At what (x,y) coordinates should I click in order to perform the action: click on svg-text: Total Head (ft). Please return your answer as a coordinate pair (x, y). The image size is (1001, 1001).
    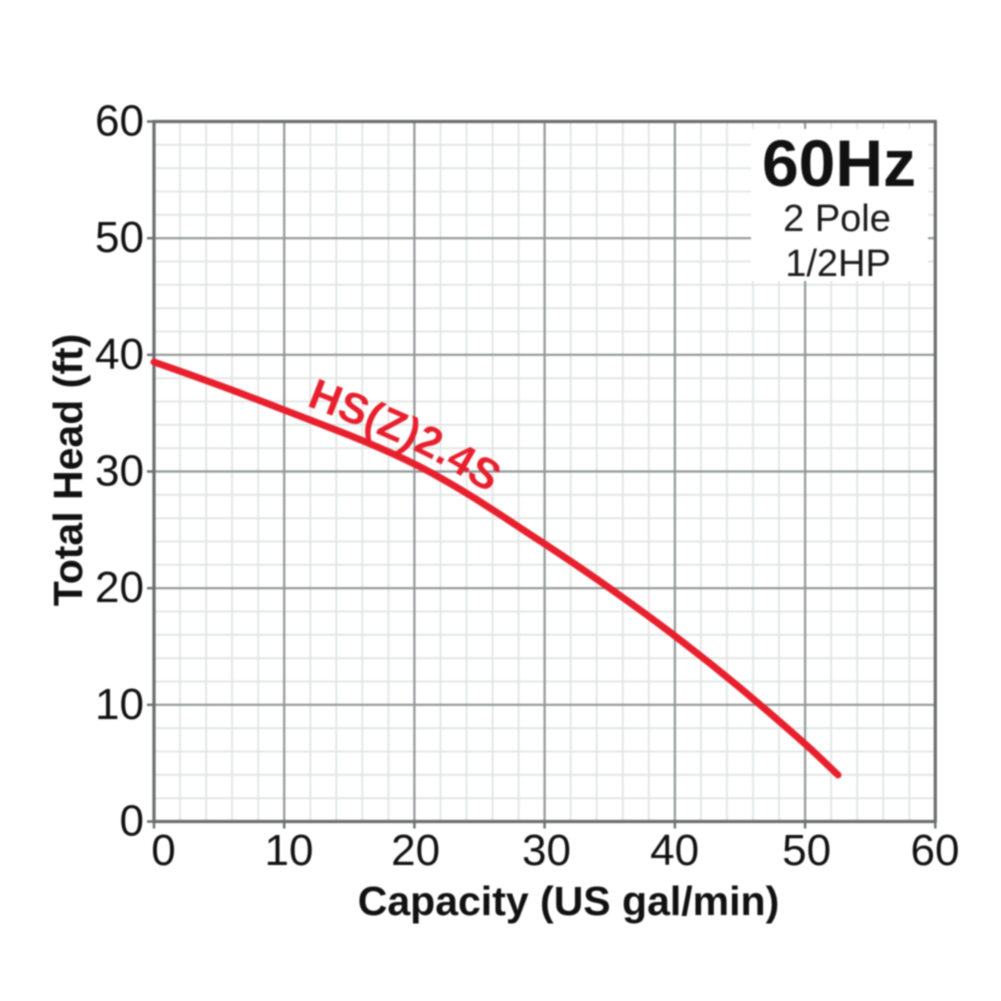
    Looking at the image, I should click on (68, 470).